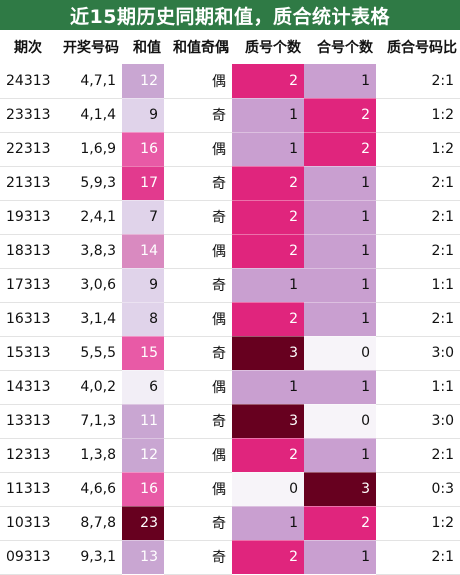 Image resolution: width=460 pixels, height=575 pixels. What do you see at coordinates (89, 353) in the screenshot?
I see `cell-numbers: 5,5,5` at bounding box center [89, 353].